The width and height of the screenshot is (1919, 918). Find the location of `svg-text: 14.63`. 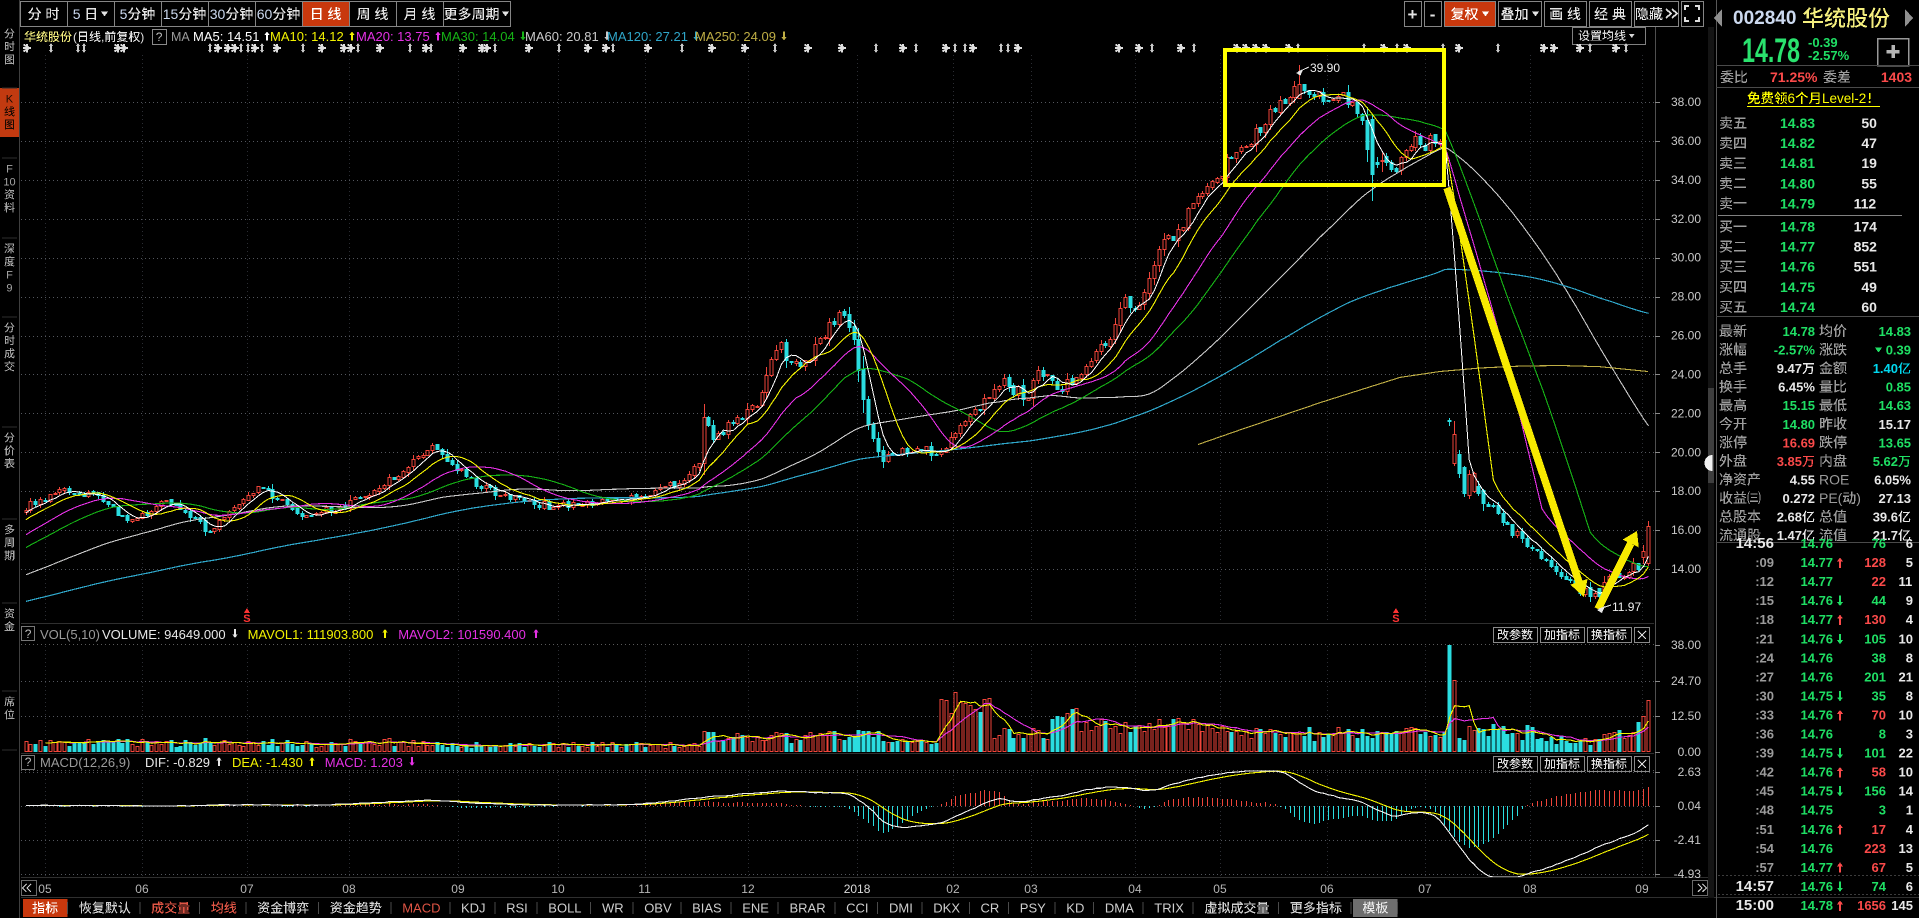

svg-text: 14.63 is located at coordinates (1895, 405).